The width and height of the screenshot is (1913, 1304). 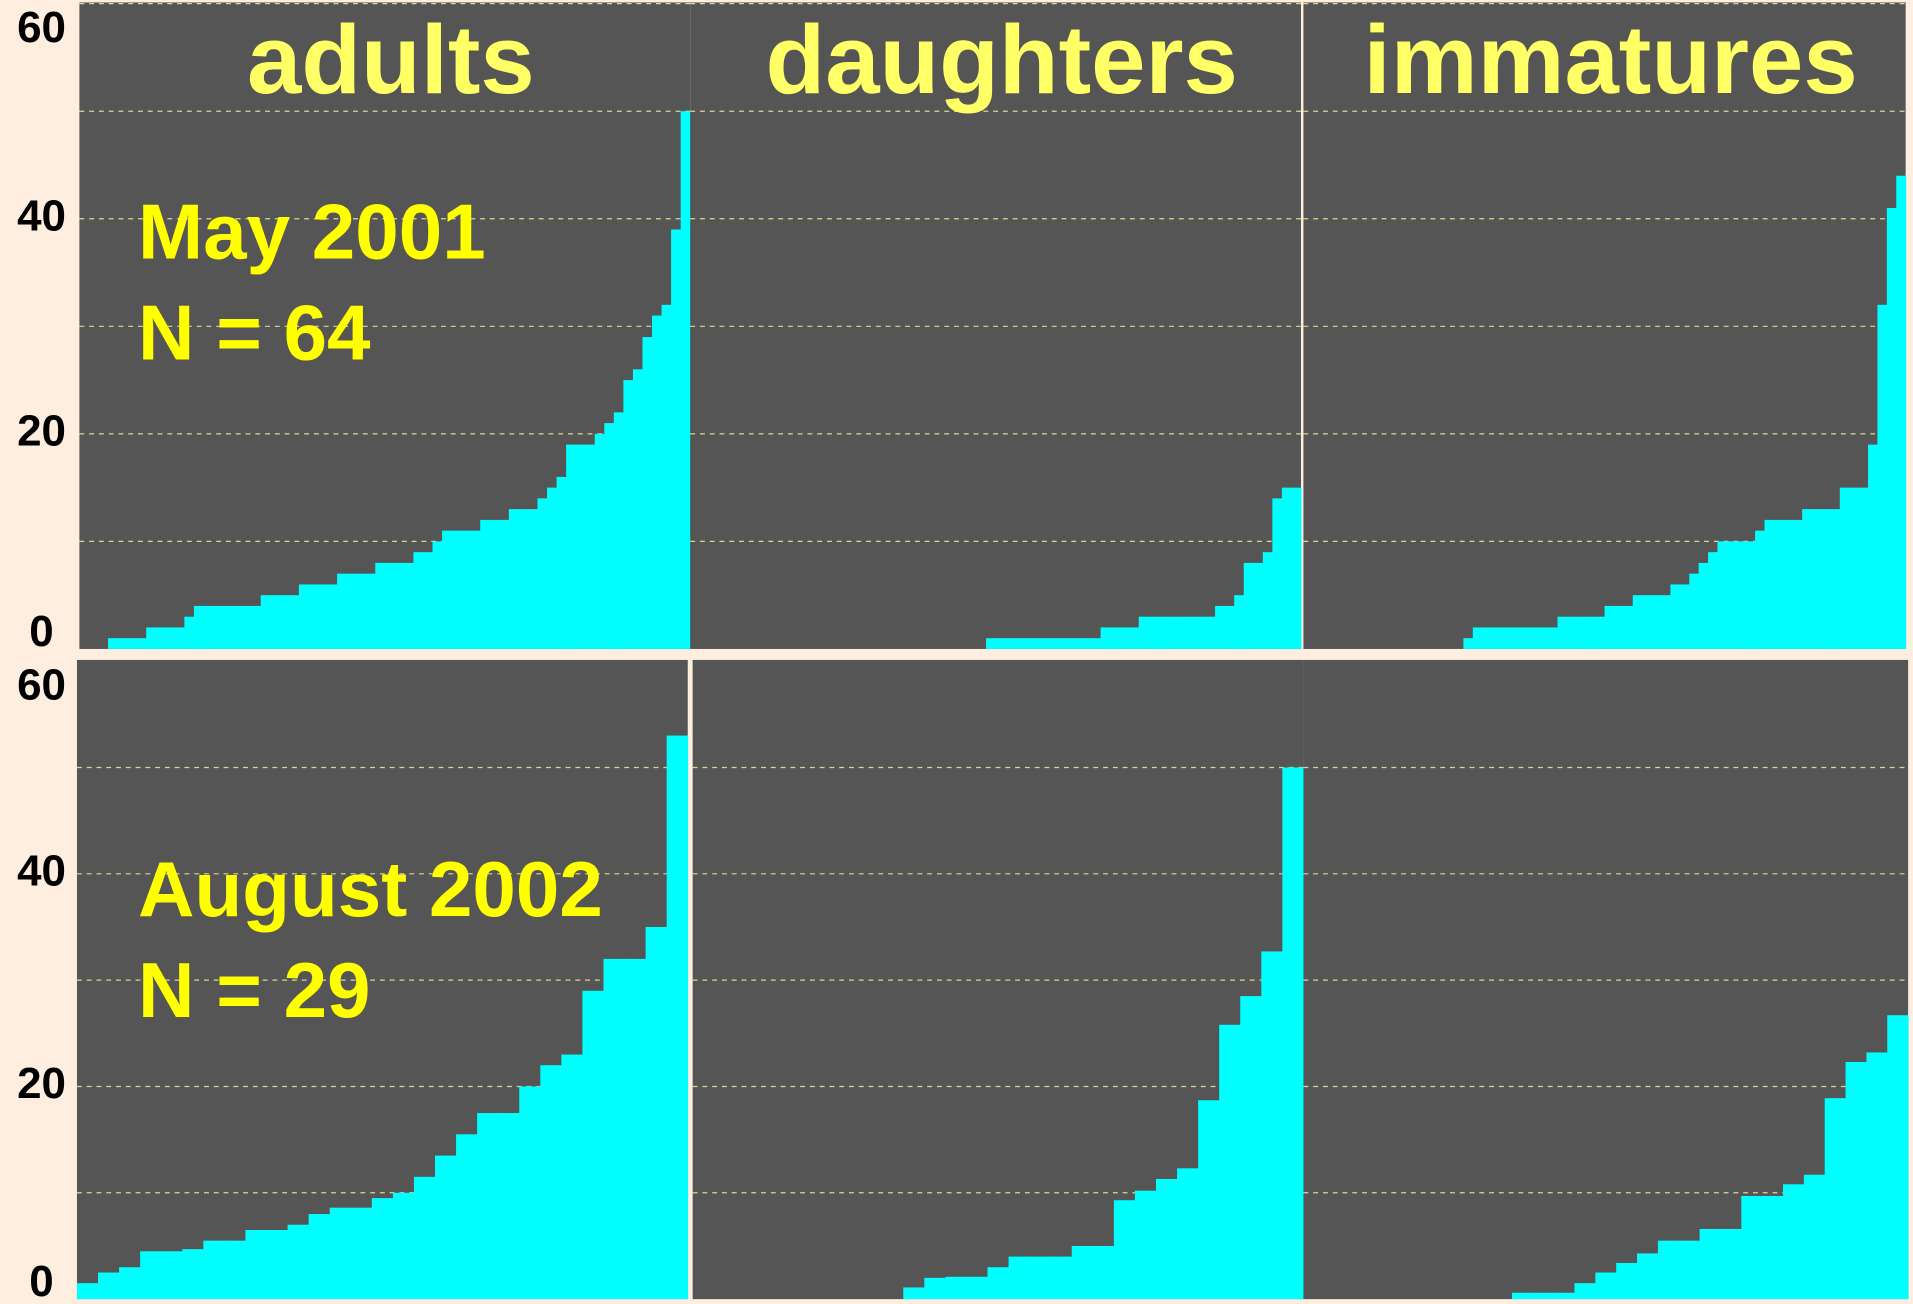 What do you see at coordinates (41, 685) in the screenshot?
I see `y-tick-label: 60` at bounding box center [41, 685].